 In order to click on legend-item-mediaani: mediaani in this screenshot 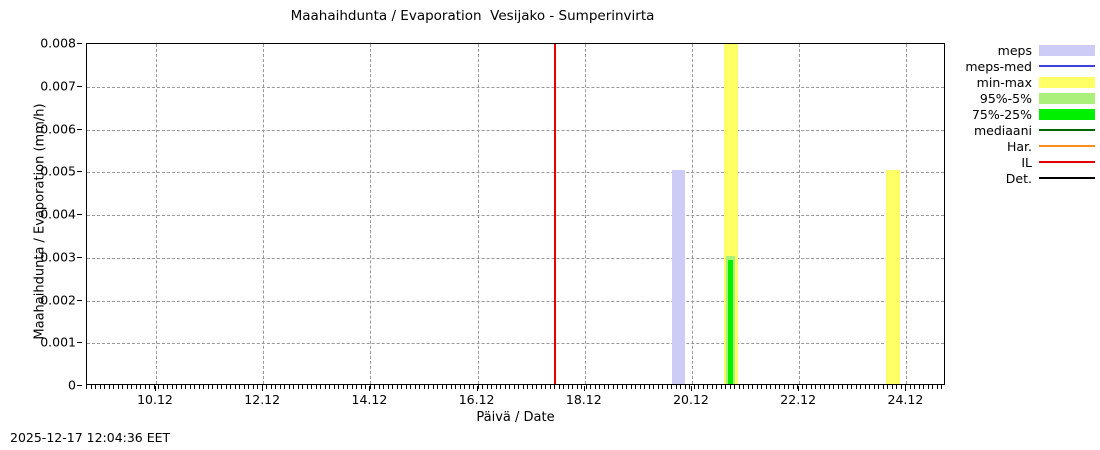, I will do `click(1027, 130)`.